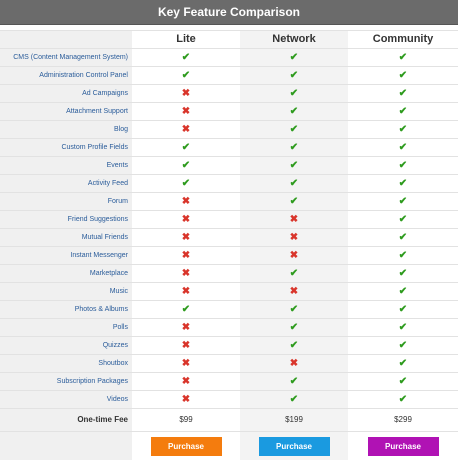  Describe the element at coordinates (66, 184) in the screenshot. I see `feature-label: Activity Feed` at that location.